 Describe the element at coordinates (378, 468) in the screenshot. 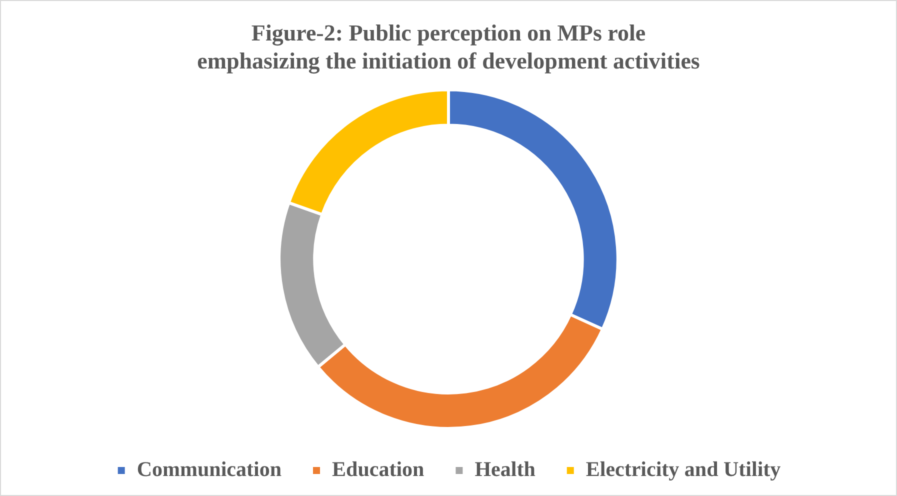

I see `legend-label: Education` at that location.